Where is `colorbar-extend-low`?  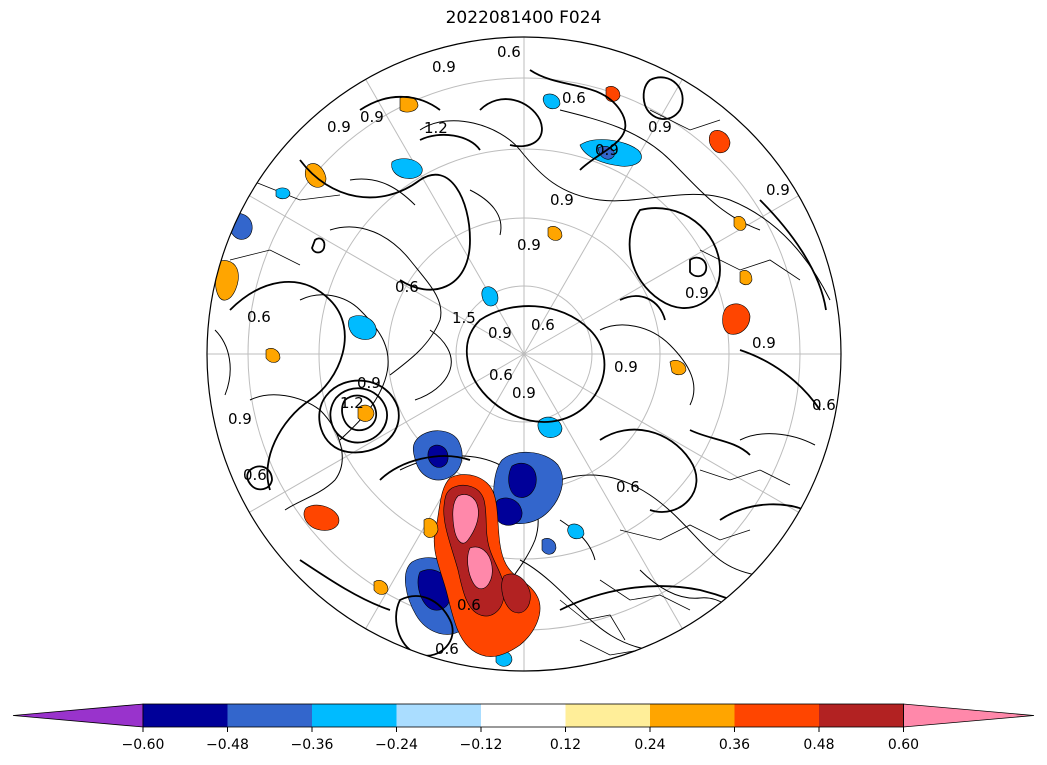
colorbar-extend-low is located at coordinates (78, 715).